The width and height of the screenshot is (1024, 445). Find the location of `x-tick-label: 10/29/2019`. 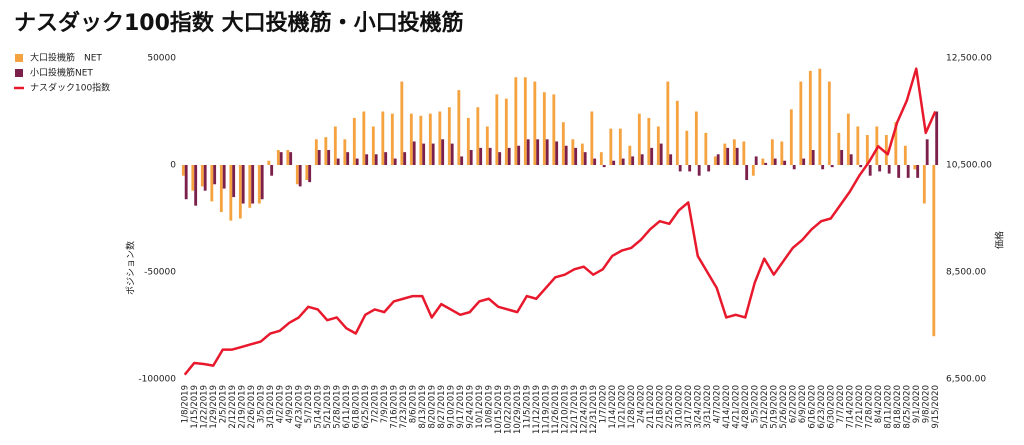

x-tick-label: 10/29/2019 is located at coordinates (518, 409).